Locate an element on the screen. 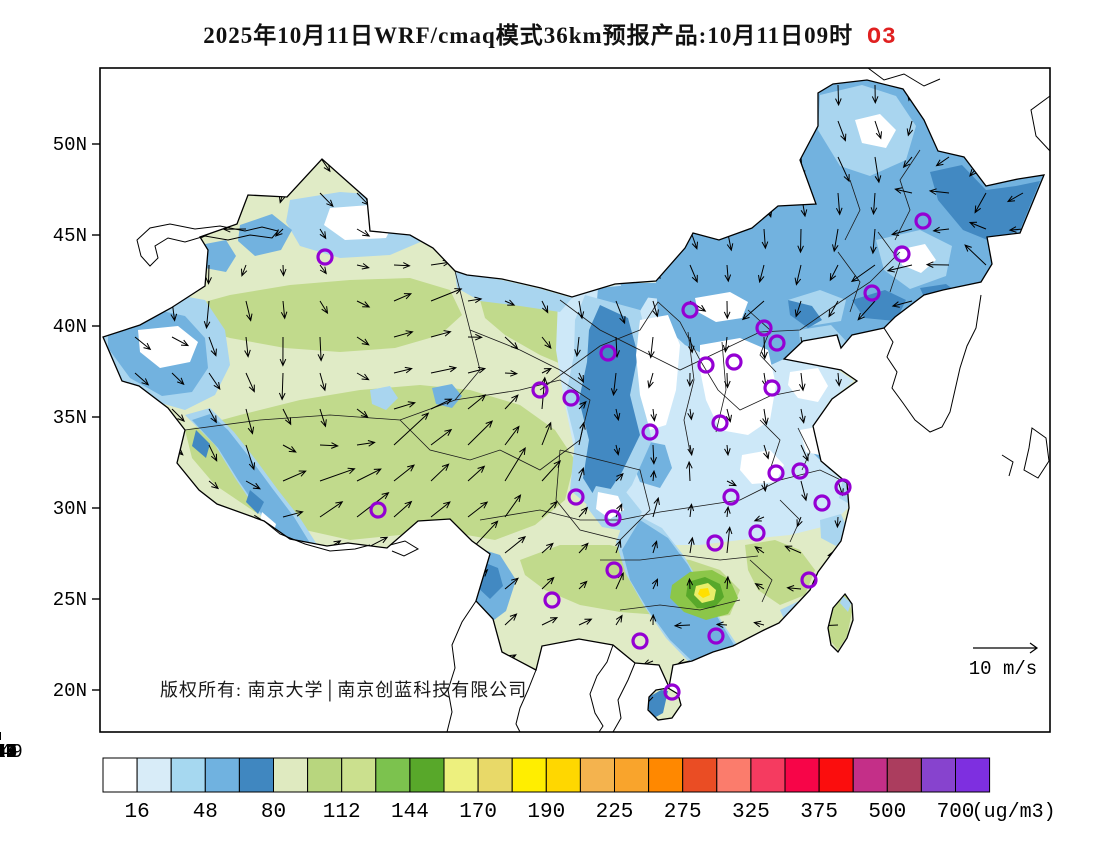  colorbar-tick-label: 375 is located at coordinates (819, 812).